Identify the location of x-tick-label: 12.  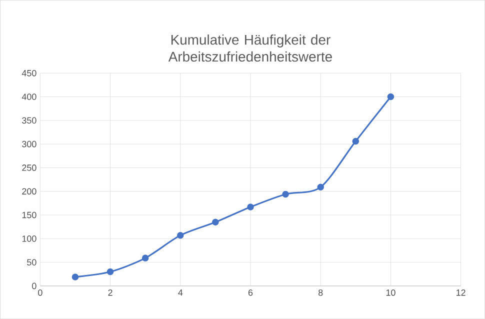
(461, 292).